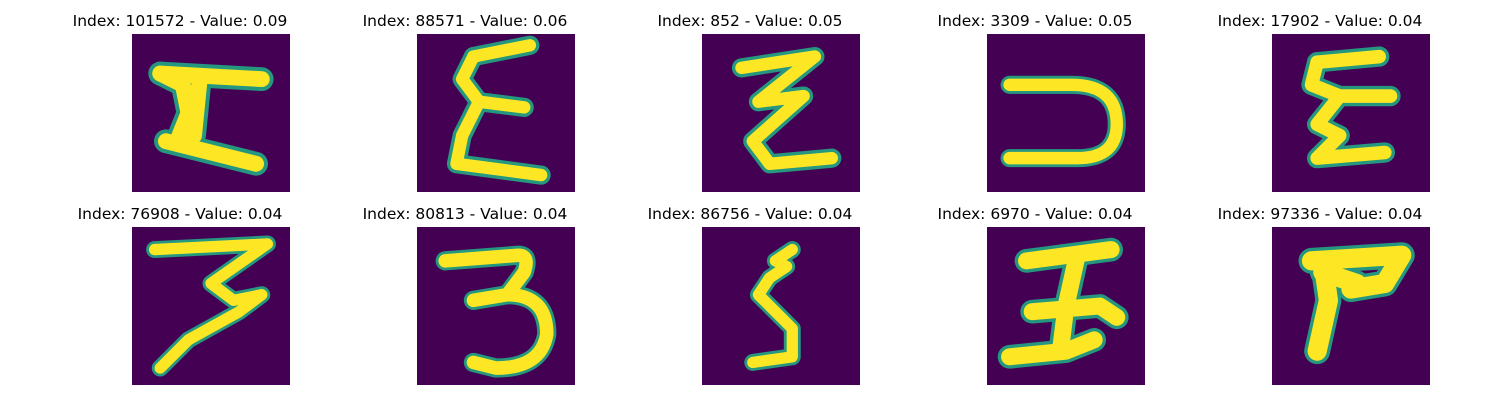  I want to click on panel-6: Index: 76908 - Value: 0.04, so click(180, 289).